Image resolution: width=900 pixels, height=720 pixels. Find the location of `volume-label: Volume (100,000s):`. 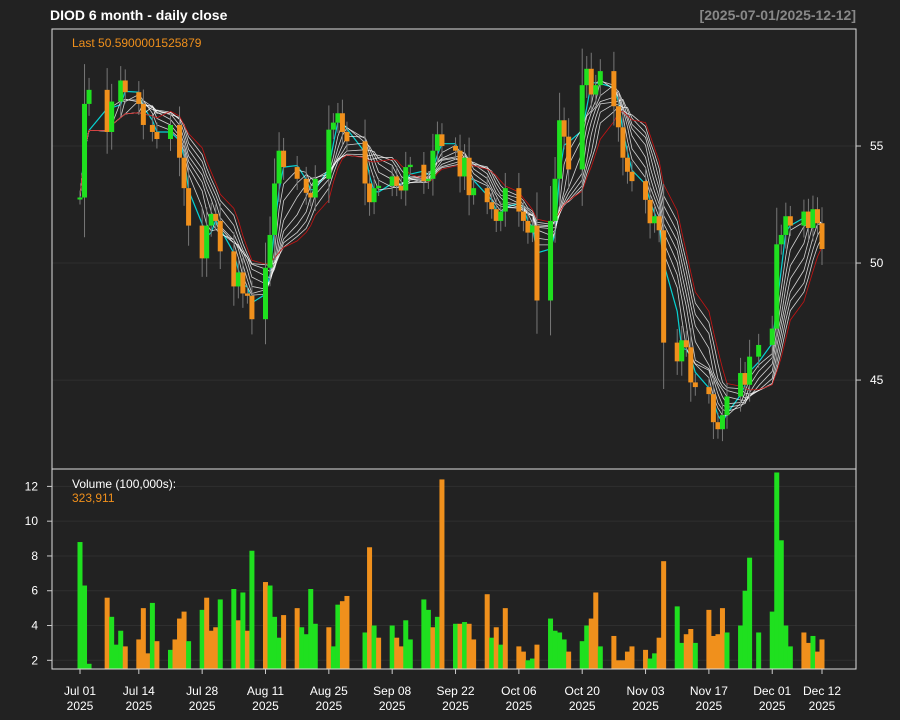

volume-label: Volume (100,000s): is located at coordinates (124, 484).